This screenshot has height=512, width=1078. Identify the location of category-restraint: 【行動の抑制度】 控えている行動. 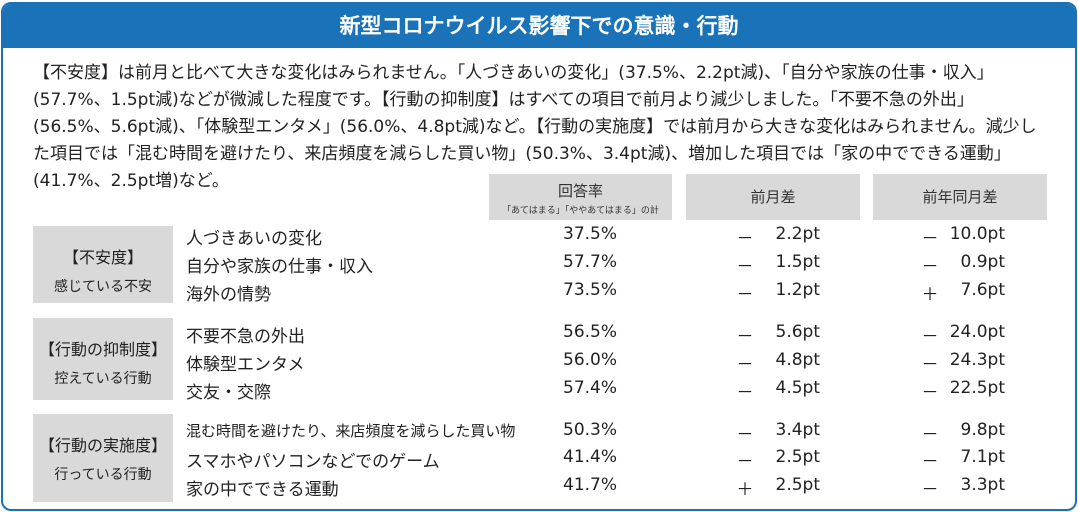
(103, 359).